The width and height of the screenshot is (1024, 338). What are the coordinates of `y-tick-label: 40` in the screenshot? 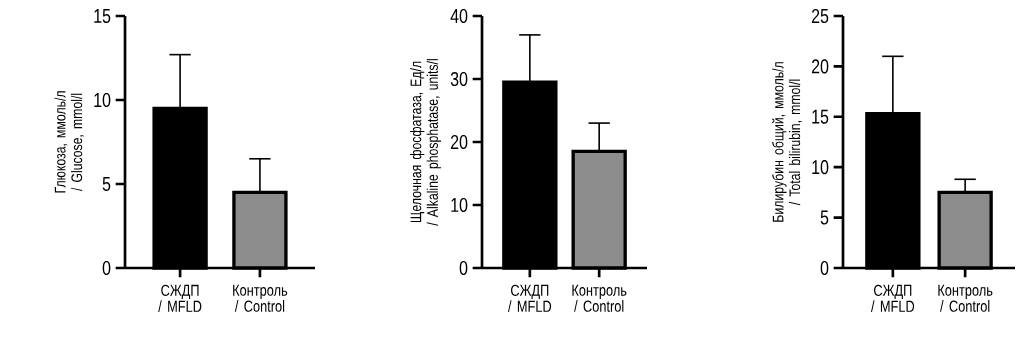 It's located at (459, 16).